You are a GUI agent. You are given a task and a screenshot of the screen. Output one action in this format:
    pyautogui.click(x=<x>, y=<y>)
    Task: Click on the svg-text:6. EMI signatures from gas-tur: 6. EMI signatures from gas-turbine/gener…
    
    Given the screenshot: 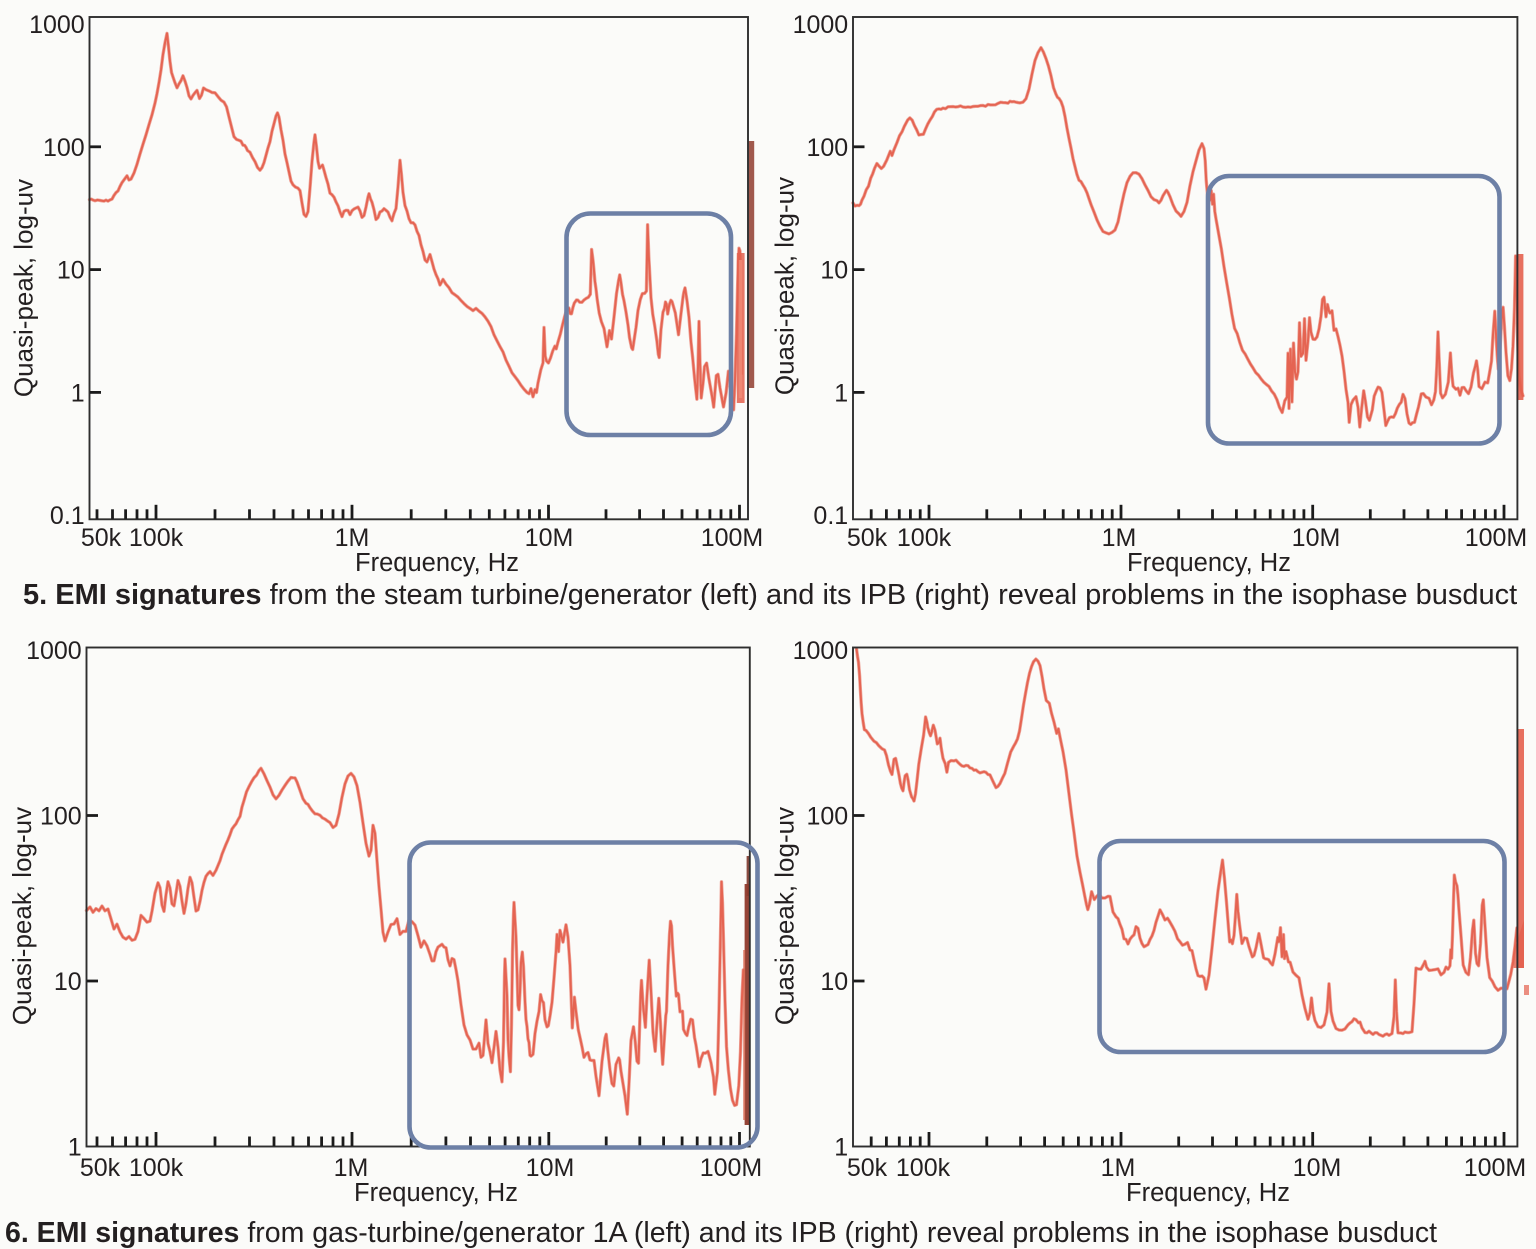 What is the action you would take?
    pyautogui.click(x=721, y=1233)
    